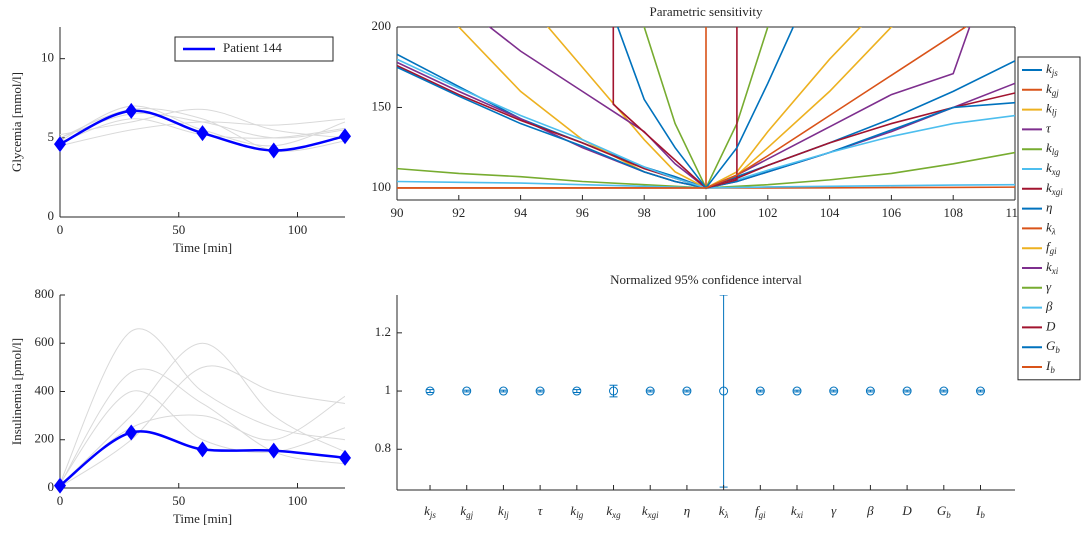 The width and height of the screenshot is (1084, 541). Describe the element at coordinates (706, 11) in the screenshot. I see `chart-title: Parametric sensitivity` at that location.